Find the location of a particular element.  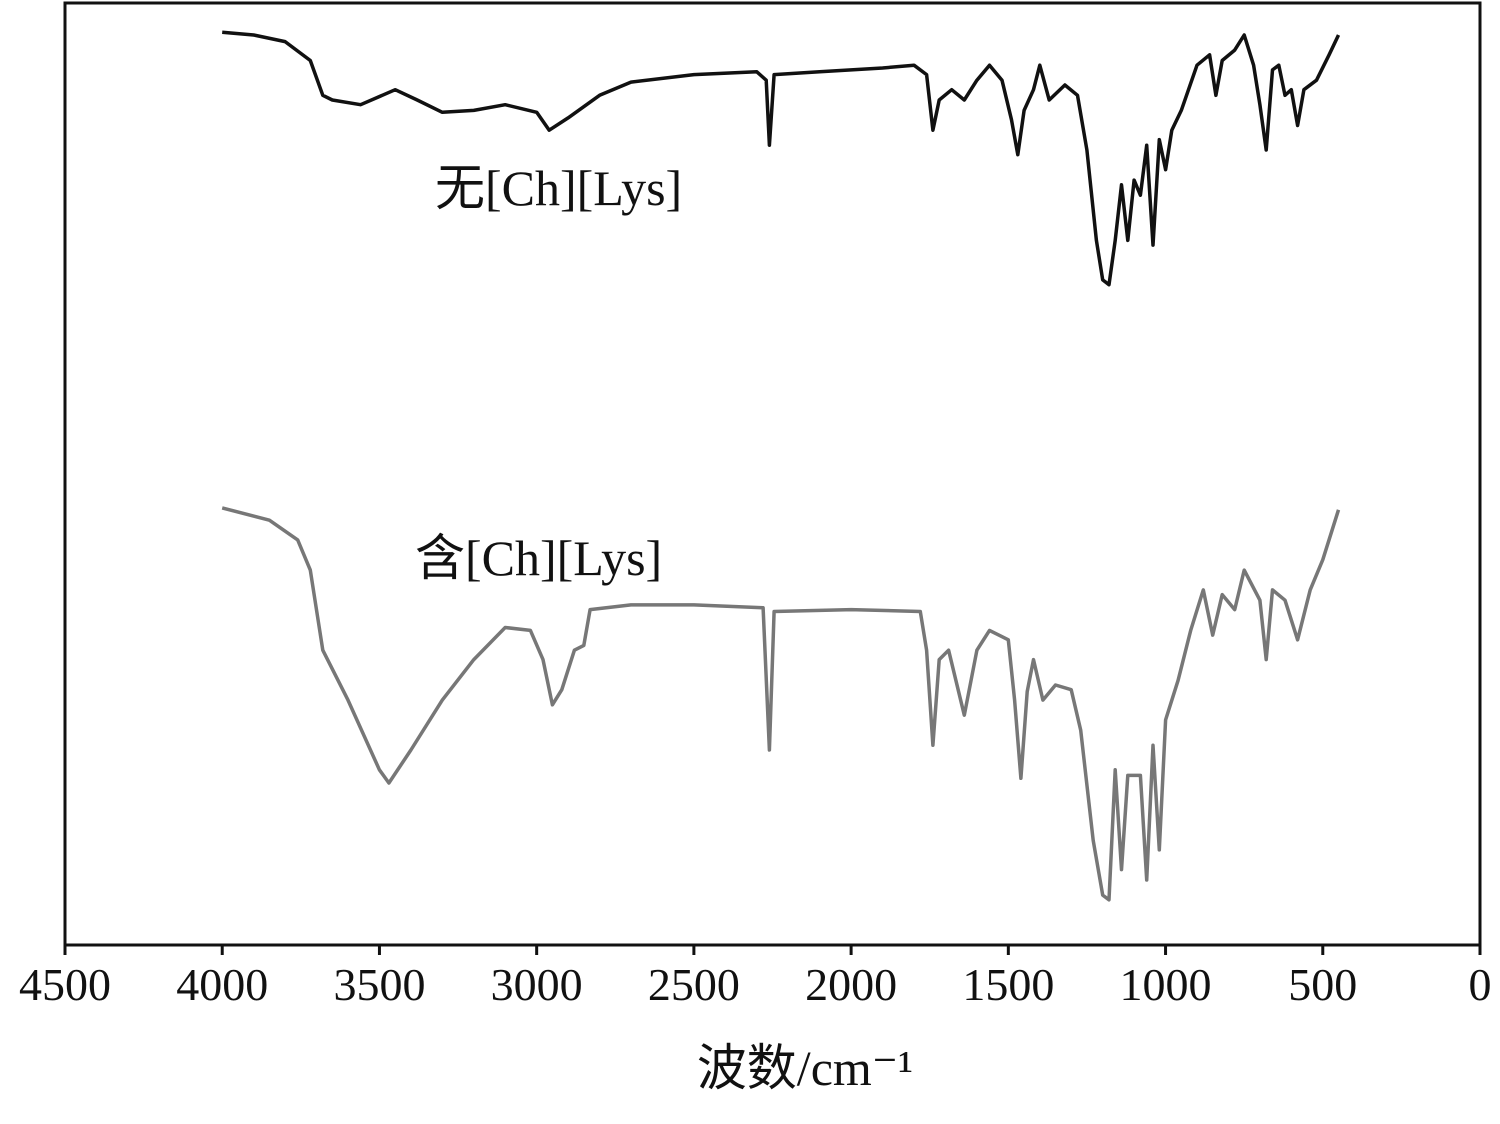

x-tick-label: 4500 is located at coordinates (65, 984).